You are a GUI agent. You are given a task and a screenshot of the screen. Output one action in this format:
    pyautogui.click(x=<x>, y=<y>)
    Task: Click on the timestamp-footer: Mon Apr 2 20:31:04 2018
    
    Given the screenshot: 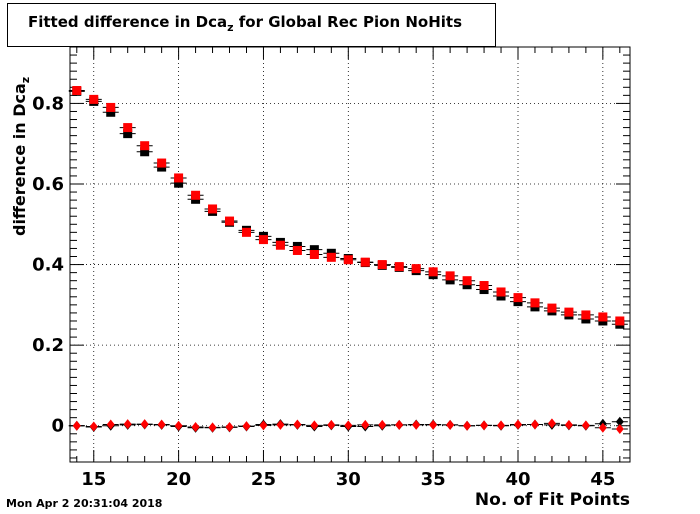 What is the action you would take?
    pyautogui.click(x=84, y=503)
    